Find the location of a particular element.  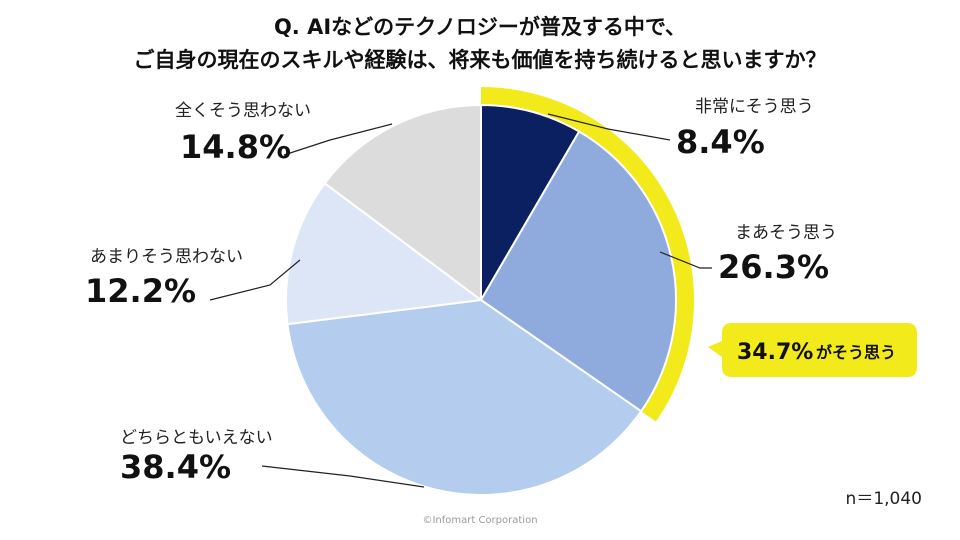

highlight-arc is located at coordinates (588, 254).